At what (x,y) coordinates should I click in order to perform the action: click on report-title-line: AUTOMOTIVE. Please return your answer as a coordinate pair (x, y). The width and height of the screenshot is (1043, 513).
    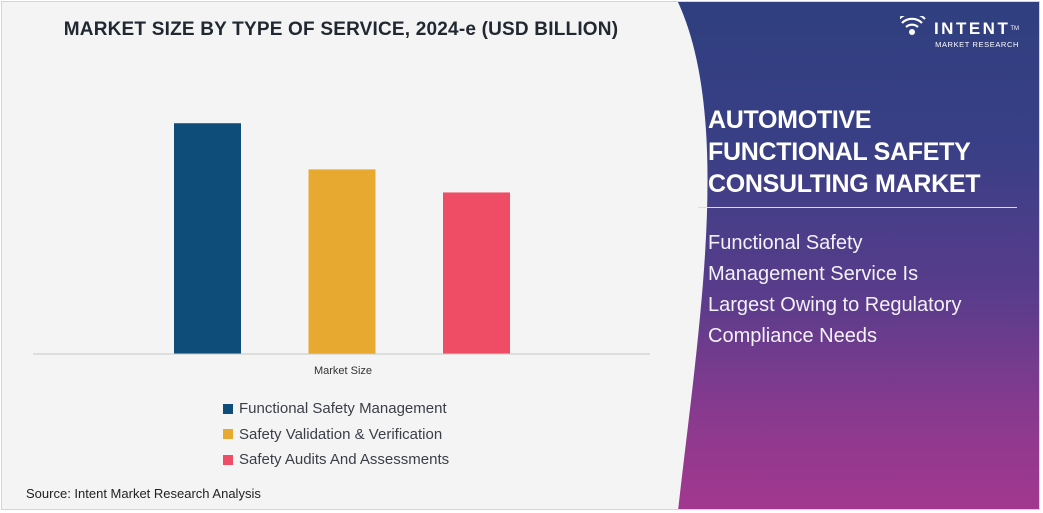
    Looking at the image, I should click on (790, 120).